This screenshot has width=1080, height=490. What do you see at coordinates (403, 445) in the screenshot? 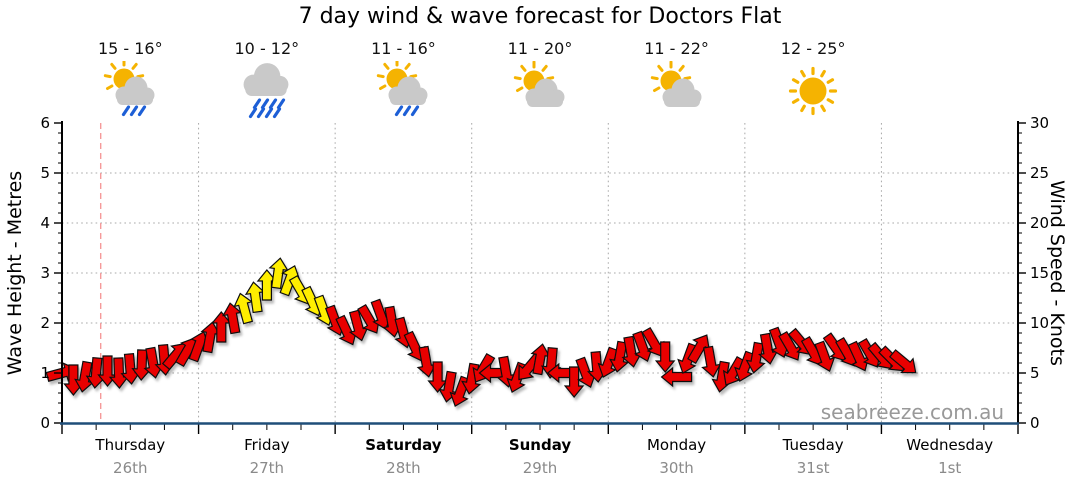
I see `day-label-saturday: Saturday` at bounding box center [403, 445].